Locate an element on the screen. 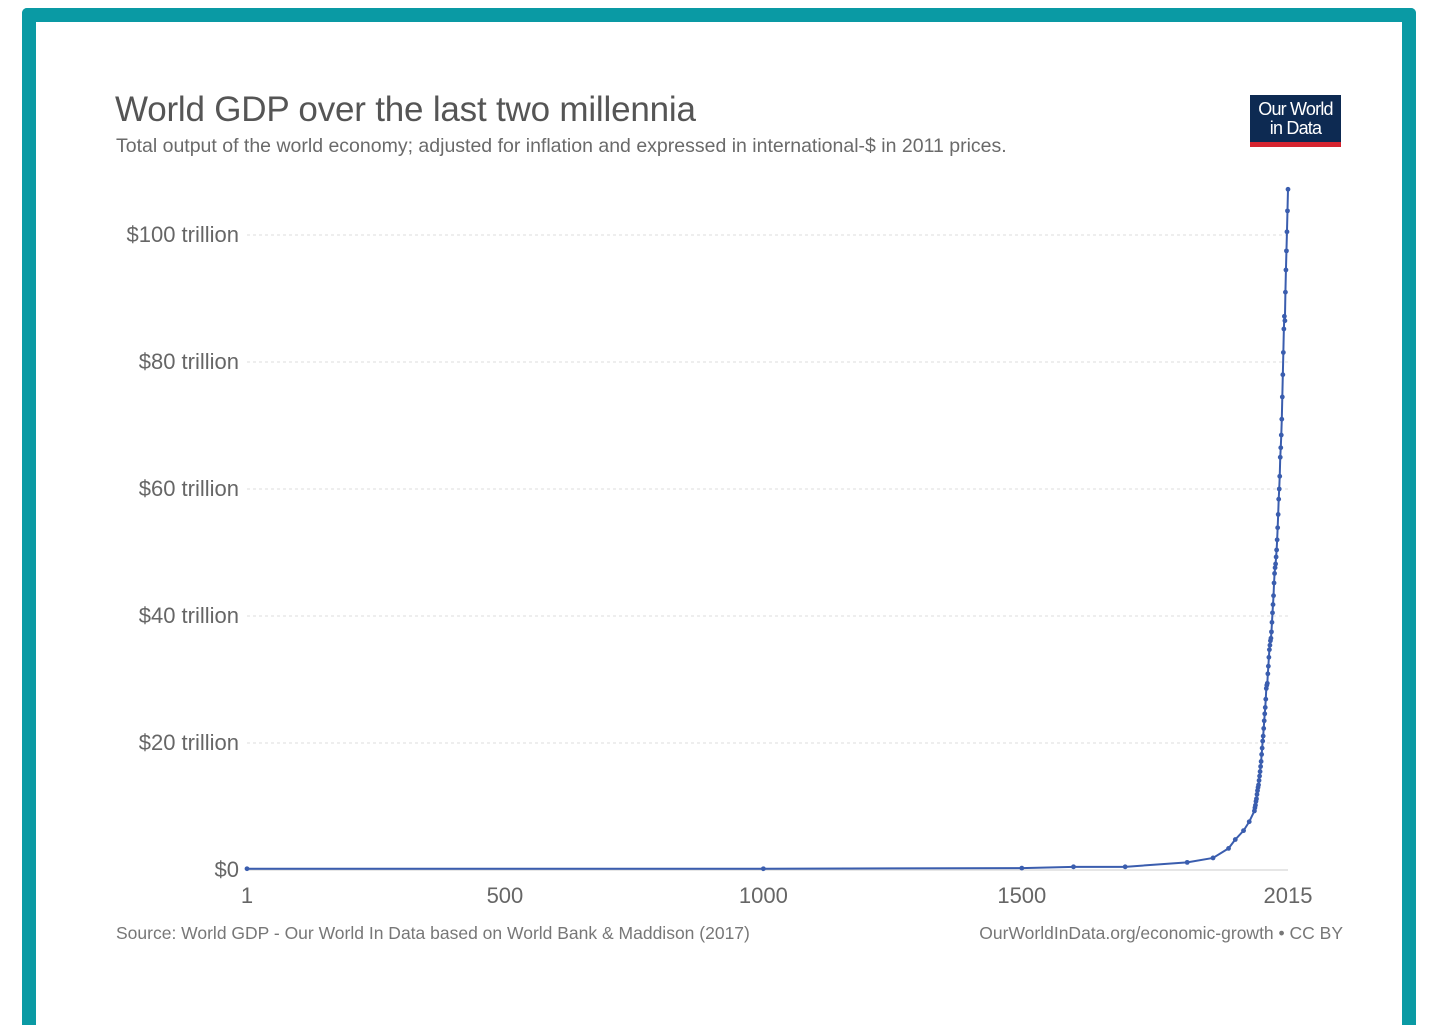 The image size is (1446, 1025). x-tick-label: 2015 is located at coordinates (1288, 895).